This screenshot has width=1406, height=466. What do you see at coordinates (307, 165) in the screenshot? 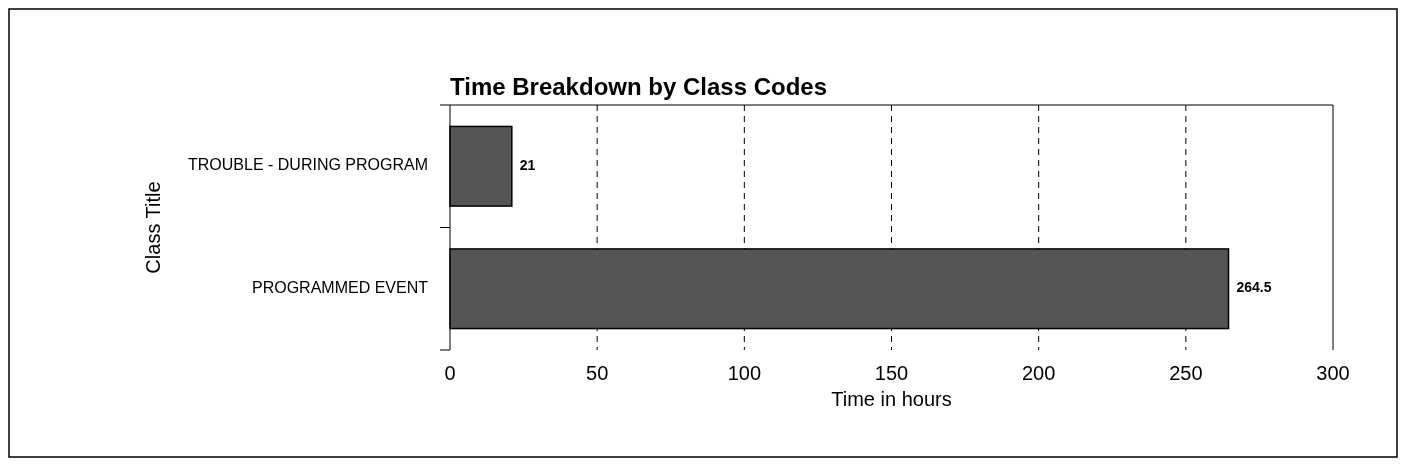
I see `y-tick-label: TROUBLE - DURING PROGRAM` at bounding box center [307, 165].